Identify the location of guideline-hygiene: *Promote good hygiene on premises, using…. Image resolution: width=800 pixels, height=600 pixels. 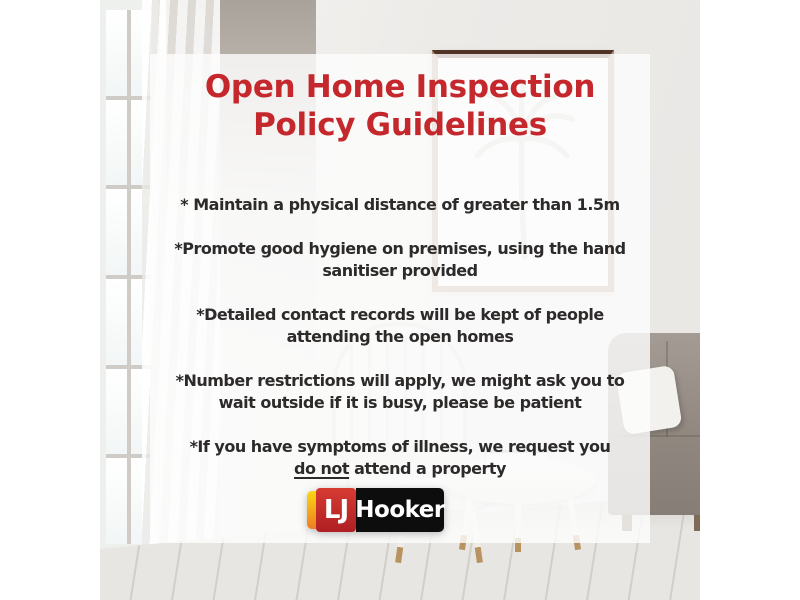
(400, 259).